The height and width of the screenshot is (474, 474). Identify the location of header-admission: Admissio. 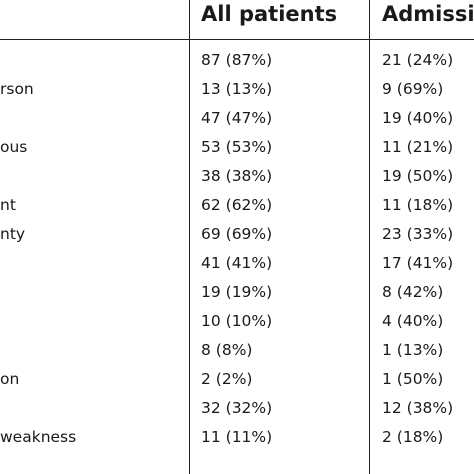
(428, 14).